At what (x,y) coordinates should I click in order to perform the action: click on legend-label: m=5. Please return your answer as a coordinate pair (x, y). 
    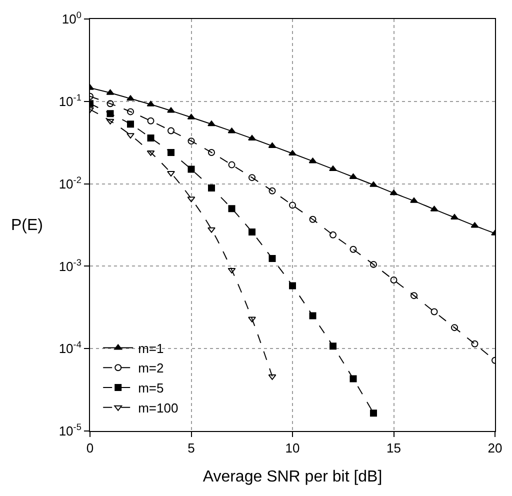
    Looking at the image, I should click on (151, 388).